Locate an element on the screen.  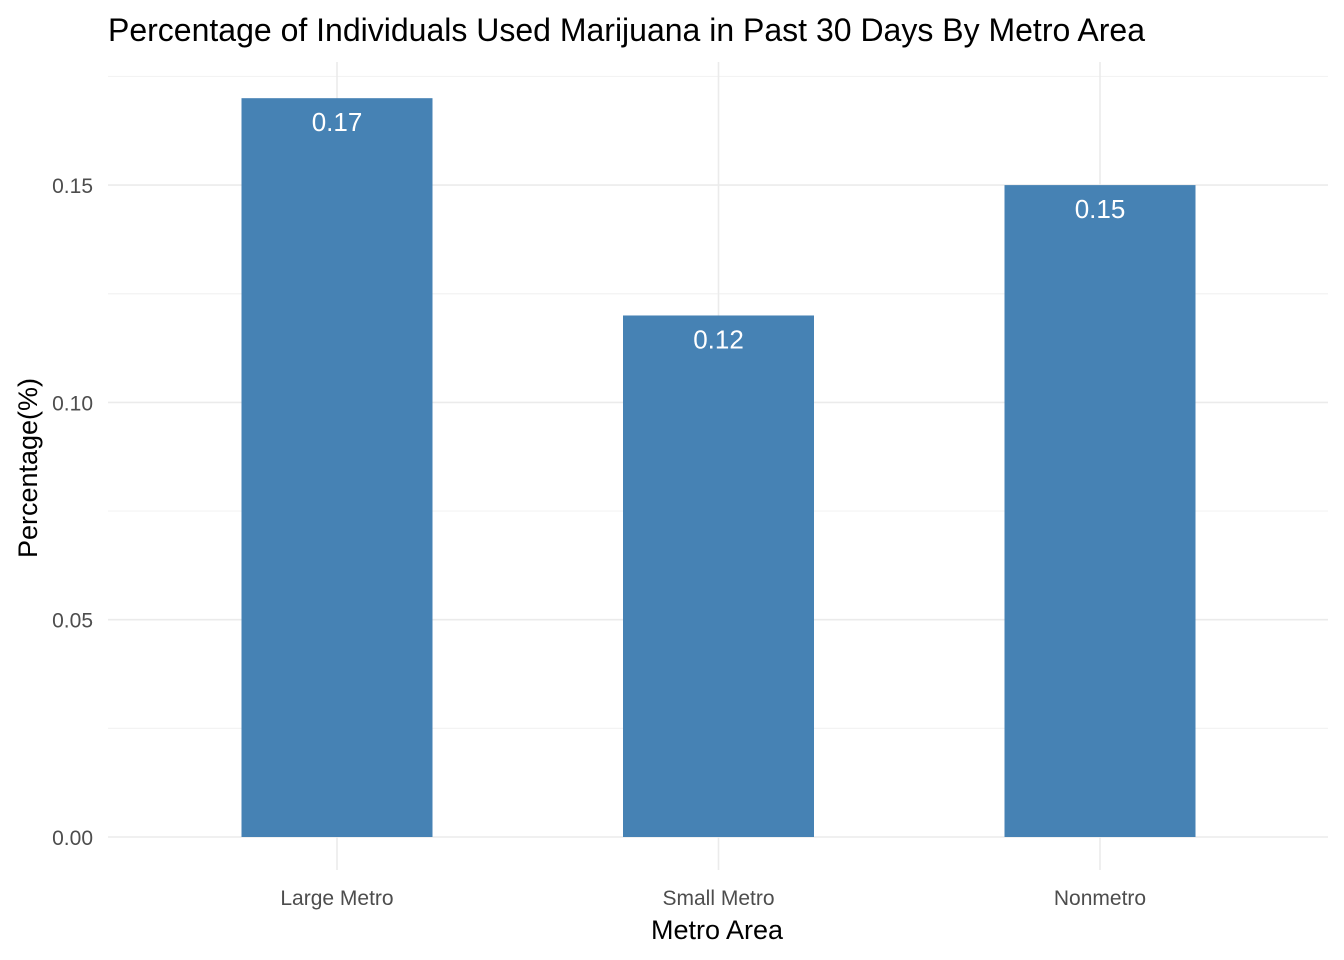
y-axis-tick-labels: 0.00 0.05 0.10 0.15 is located at coordinates (72, 512).